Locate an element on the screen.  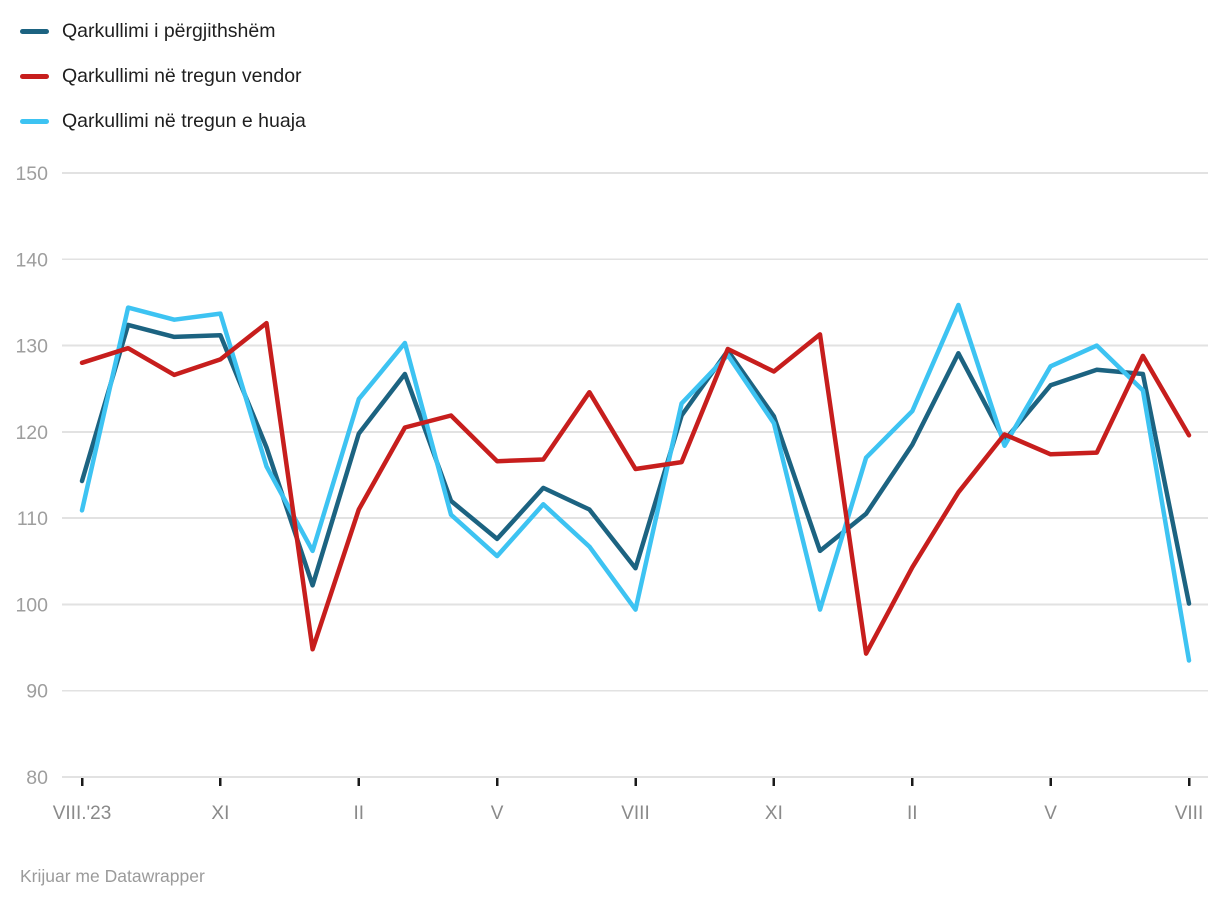
x-axis-label-9: V is located at coordinates (497, 813).